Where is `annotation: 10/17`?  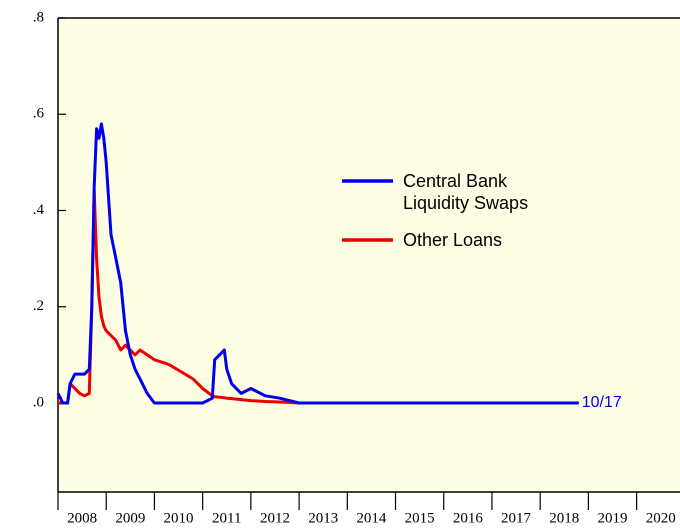
annotation: 10/17 is located at coordinates (602, 402).